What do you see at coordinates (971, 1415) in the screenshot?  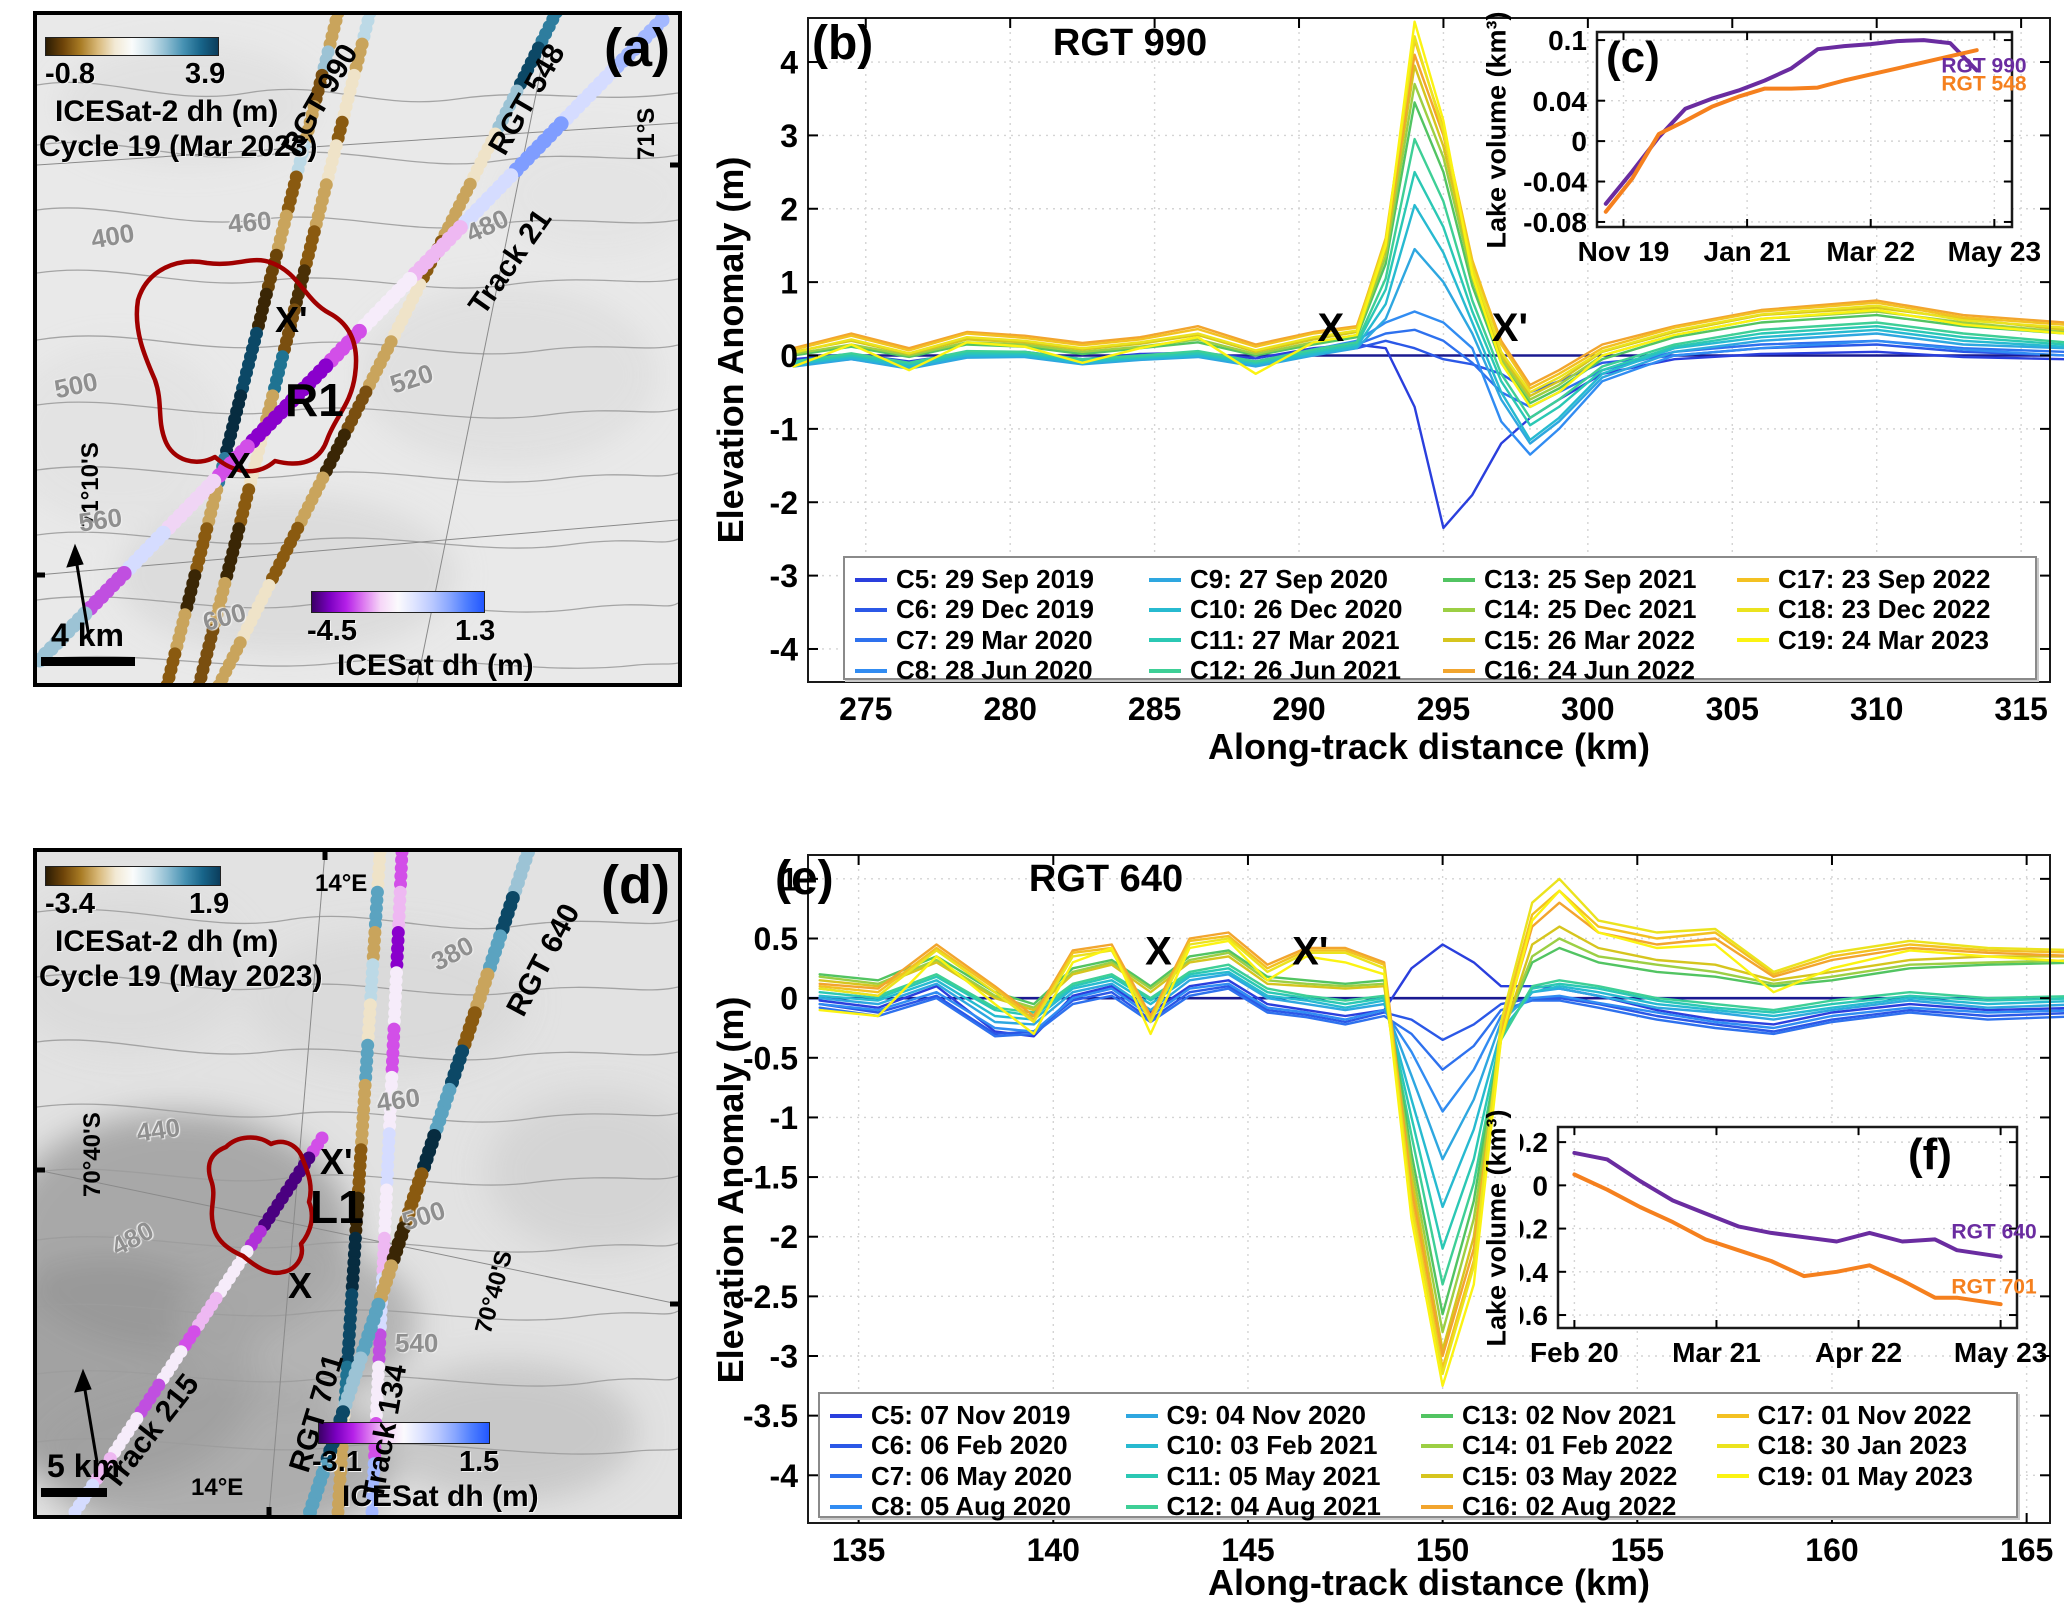 I see `legend-label: C5: 07 Nov 2019` at bounding box center [971, 1415].